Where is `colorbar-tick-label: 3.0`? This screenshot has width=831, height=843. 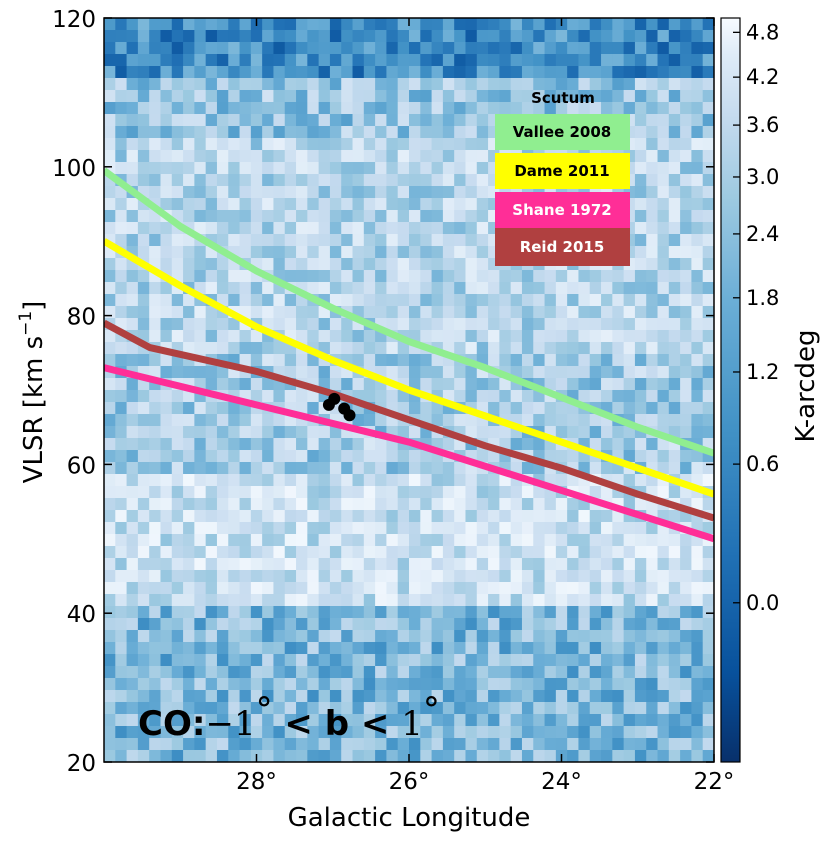
colorbar-tick-label: 3.0 is located at coordinates (762, 177).